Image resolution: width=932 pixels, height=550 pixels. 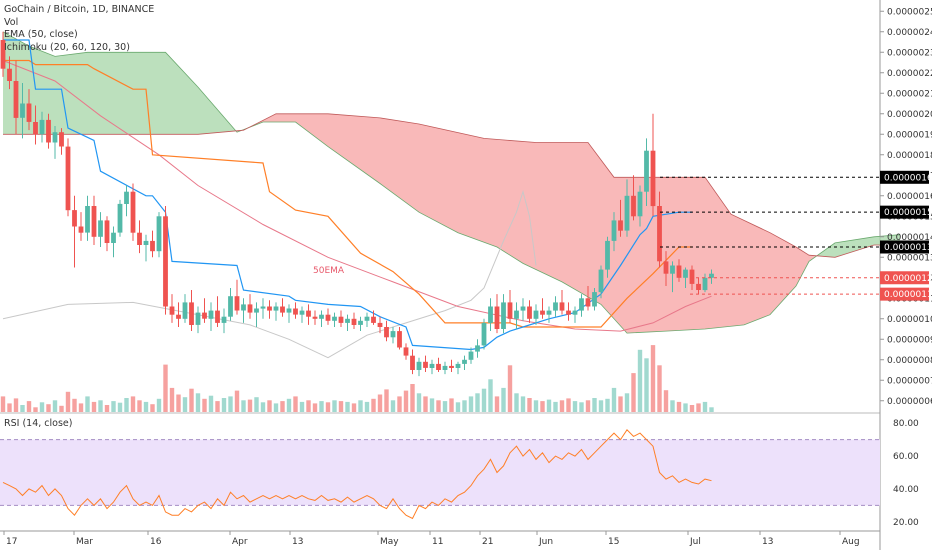 I want to click on price-tick-label: 0.00000230, so click(x=909, y=53).